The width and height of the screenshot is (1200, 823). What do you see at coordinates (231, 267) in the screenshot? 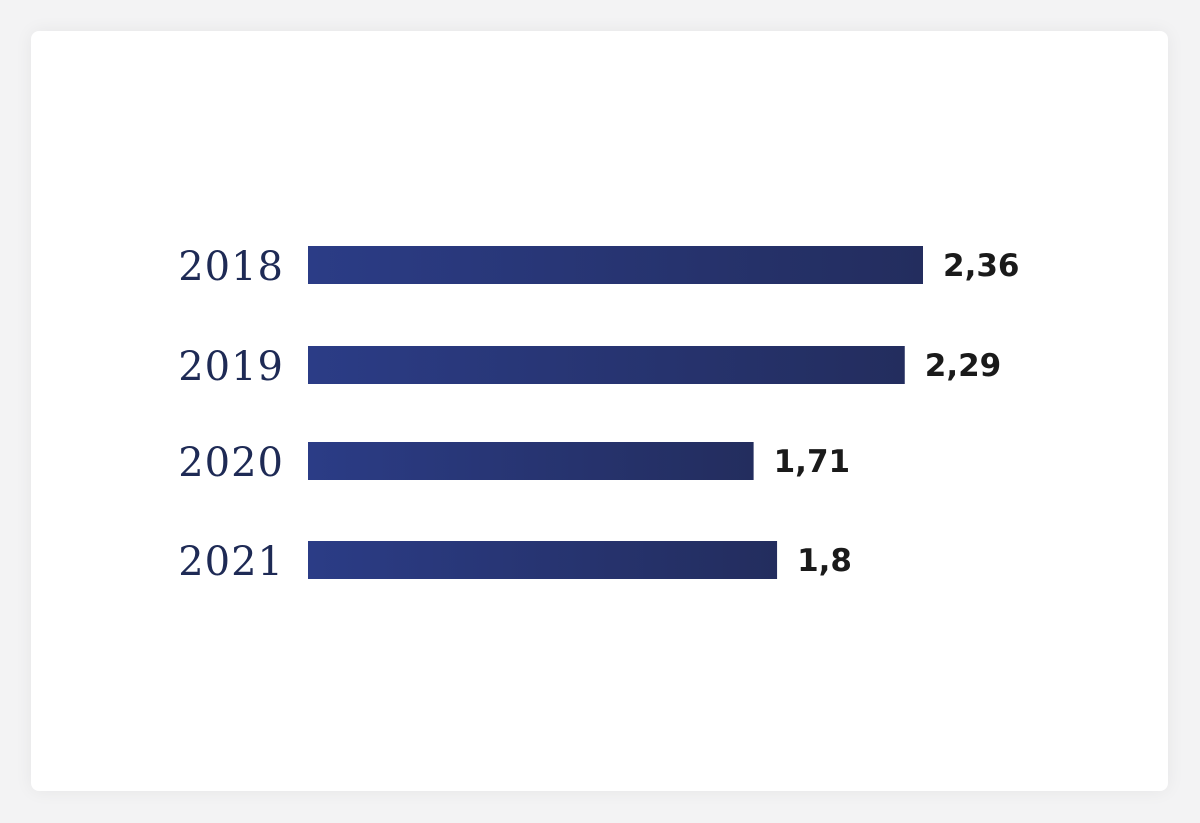
I see `category-label: 2018` at bounding box center [231, 267].